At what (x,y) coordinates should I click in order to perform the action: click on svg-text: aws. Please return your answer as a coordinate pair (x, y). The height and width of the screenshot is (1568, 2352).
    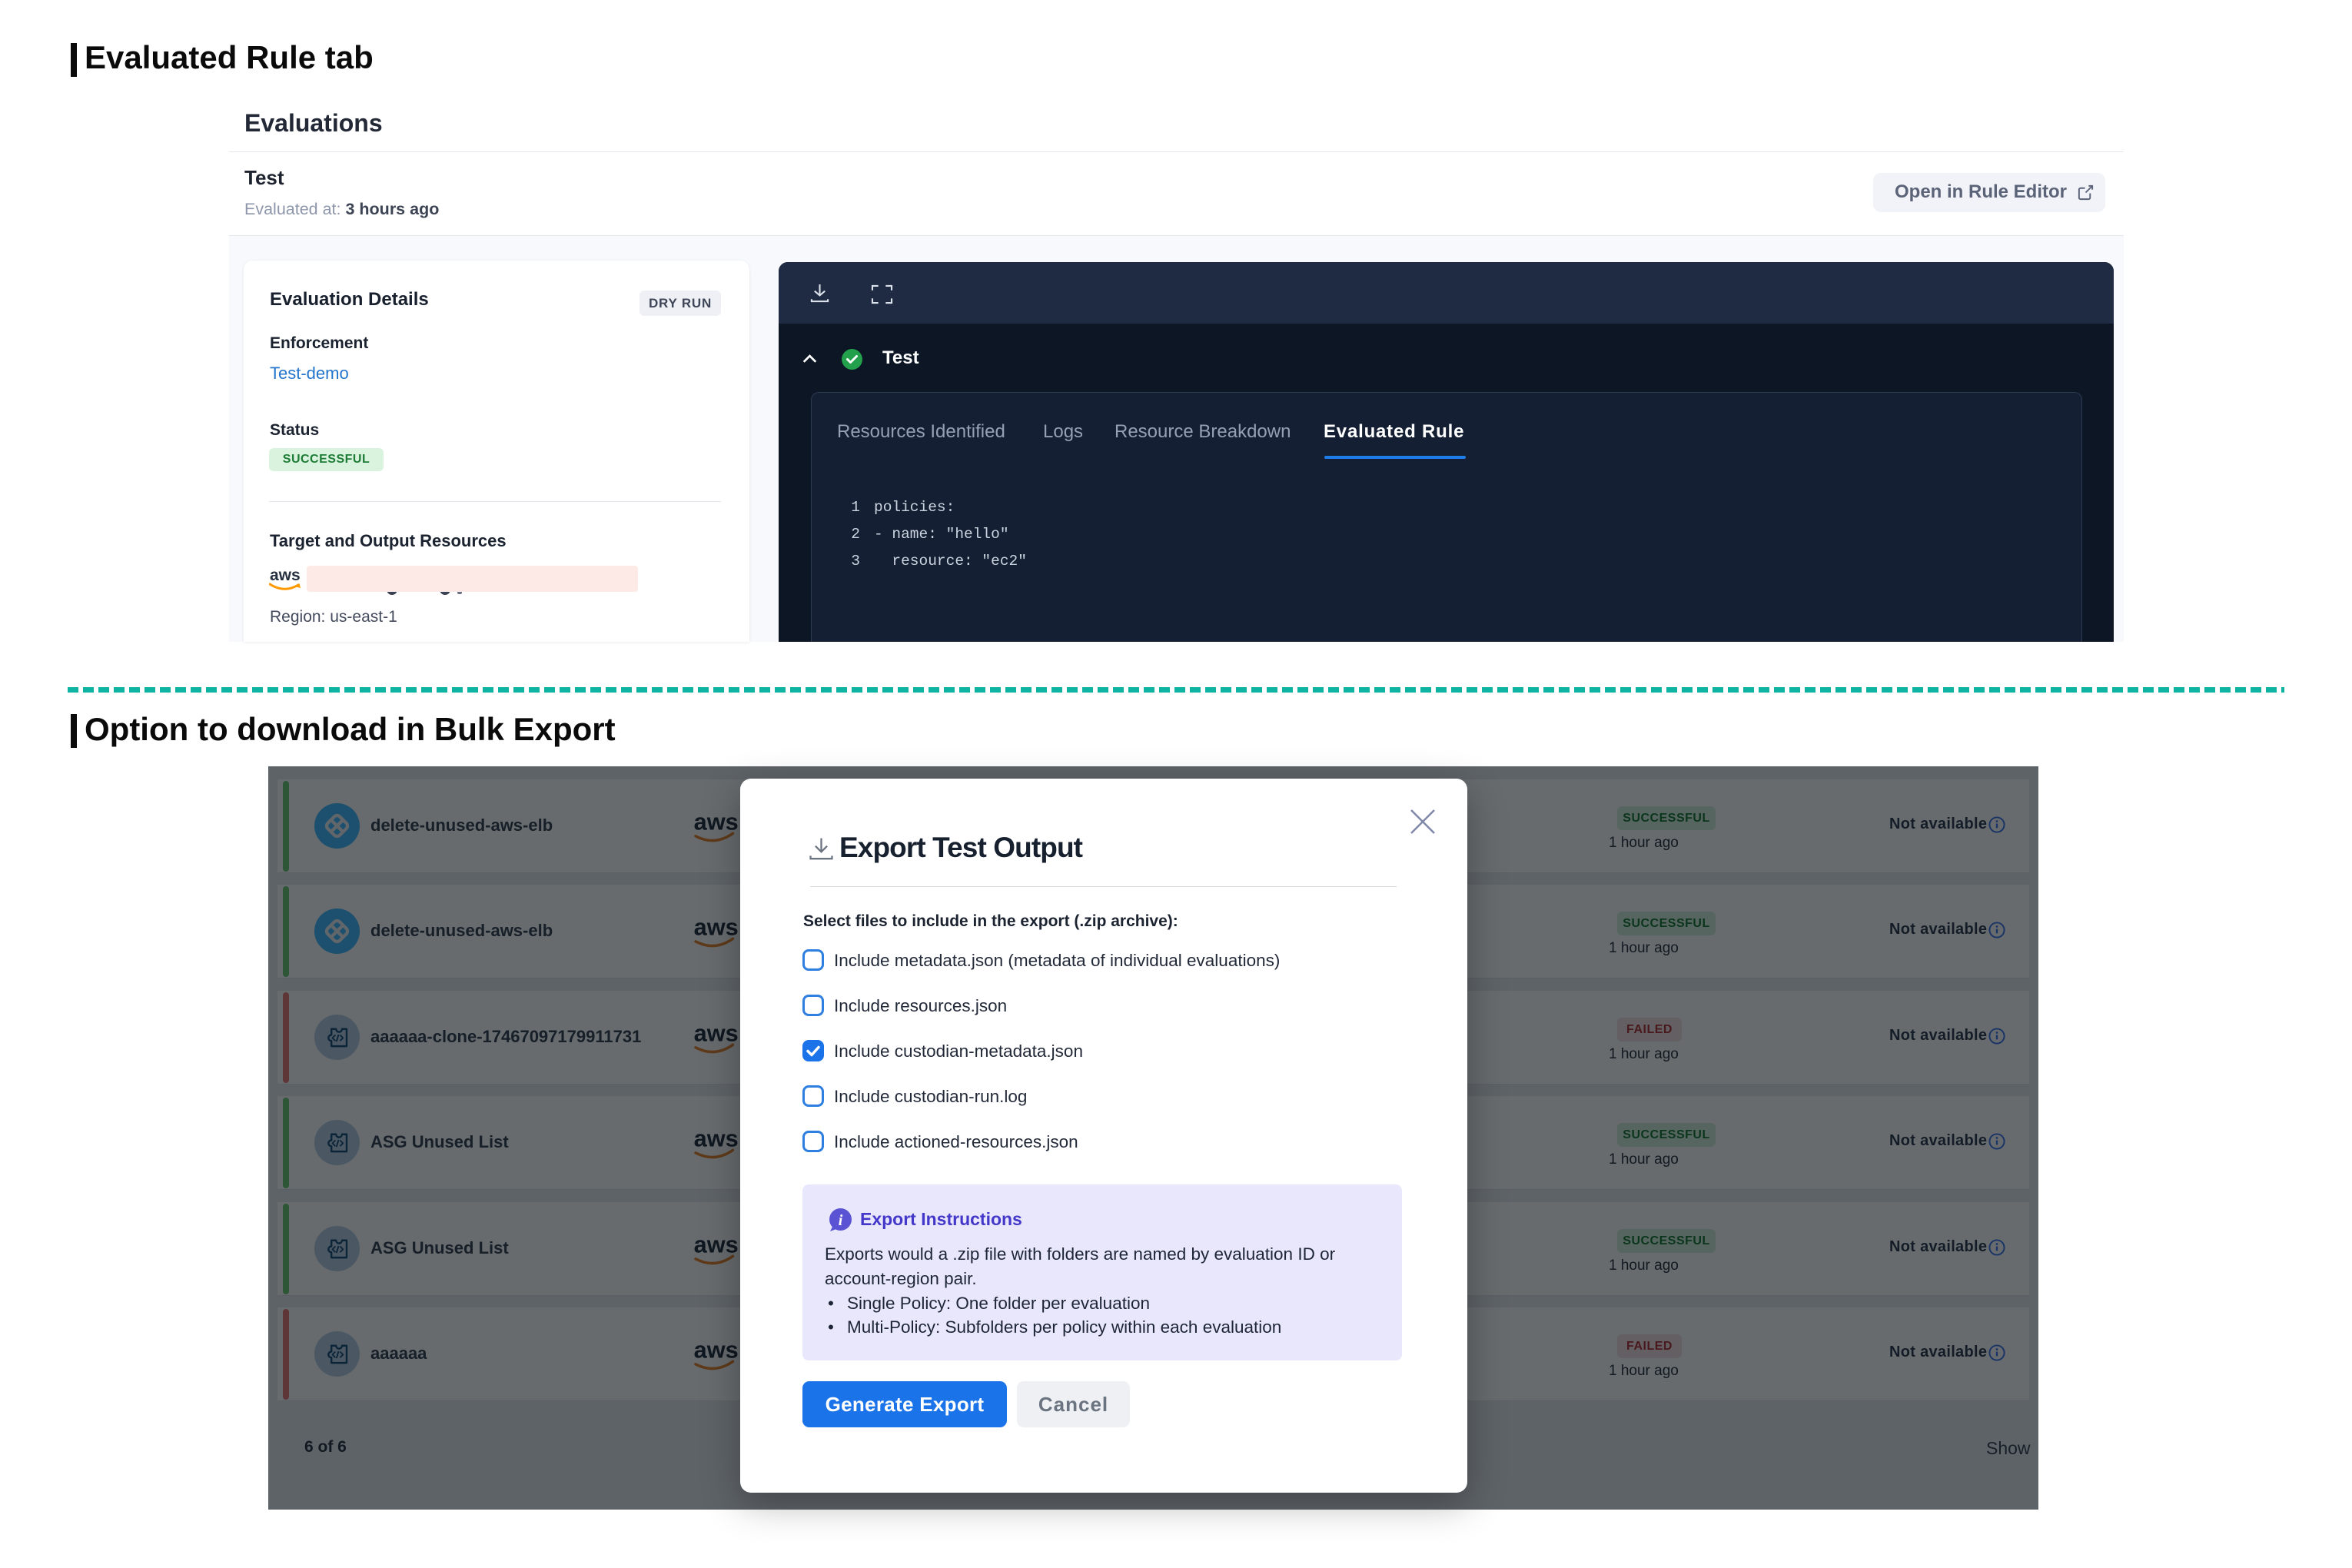
    Looking at the image, I should click on (285, 575).